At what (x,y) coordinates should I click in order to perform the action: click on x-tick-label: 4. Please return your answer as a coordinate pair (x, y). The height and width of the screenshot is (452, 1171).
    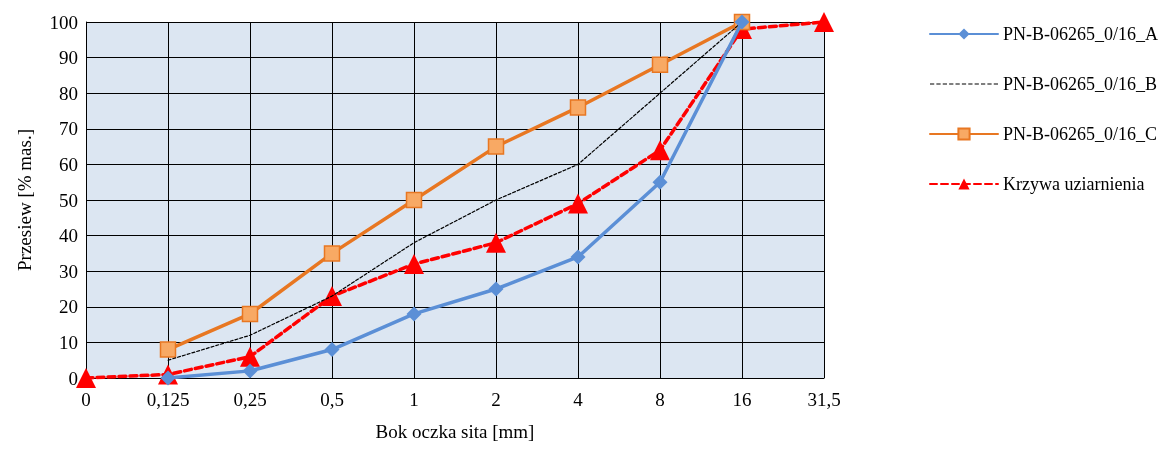
    Looking at the image, I should click on (578, 399).